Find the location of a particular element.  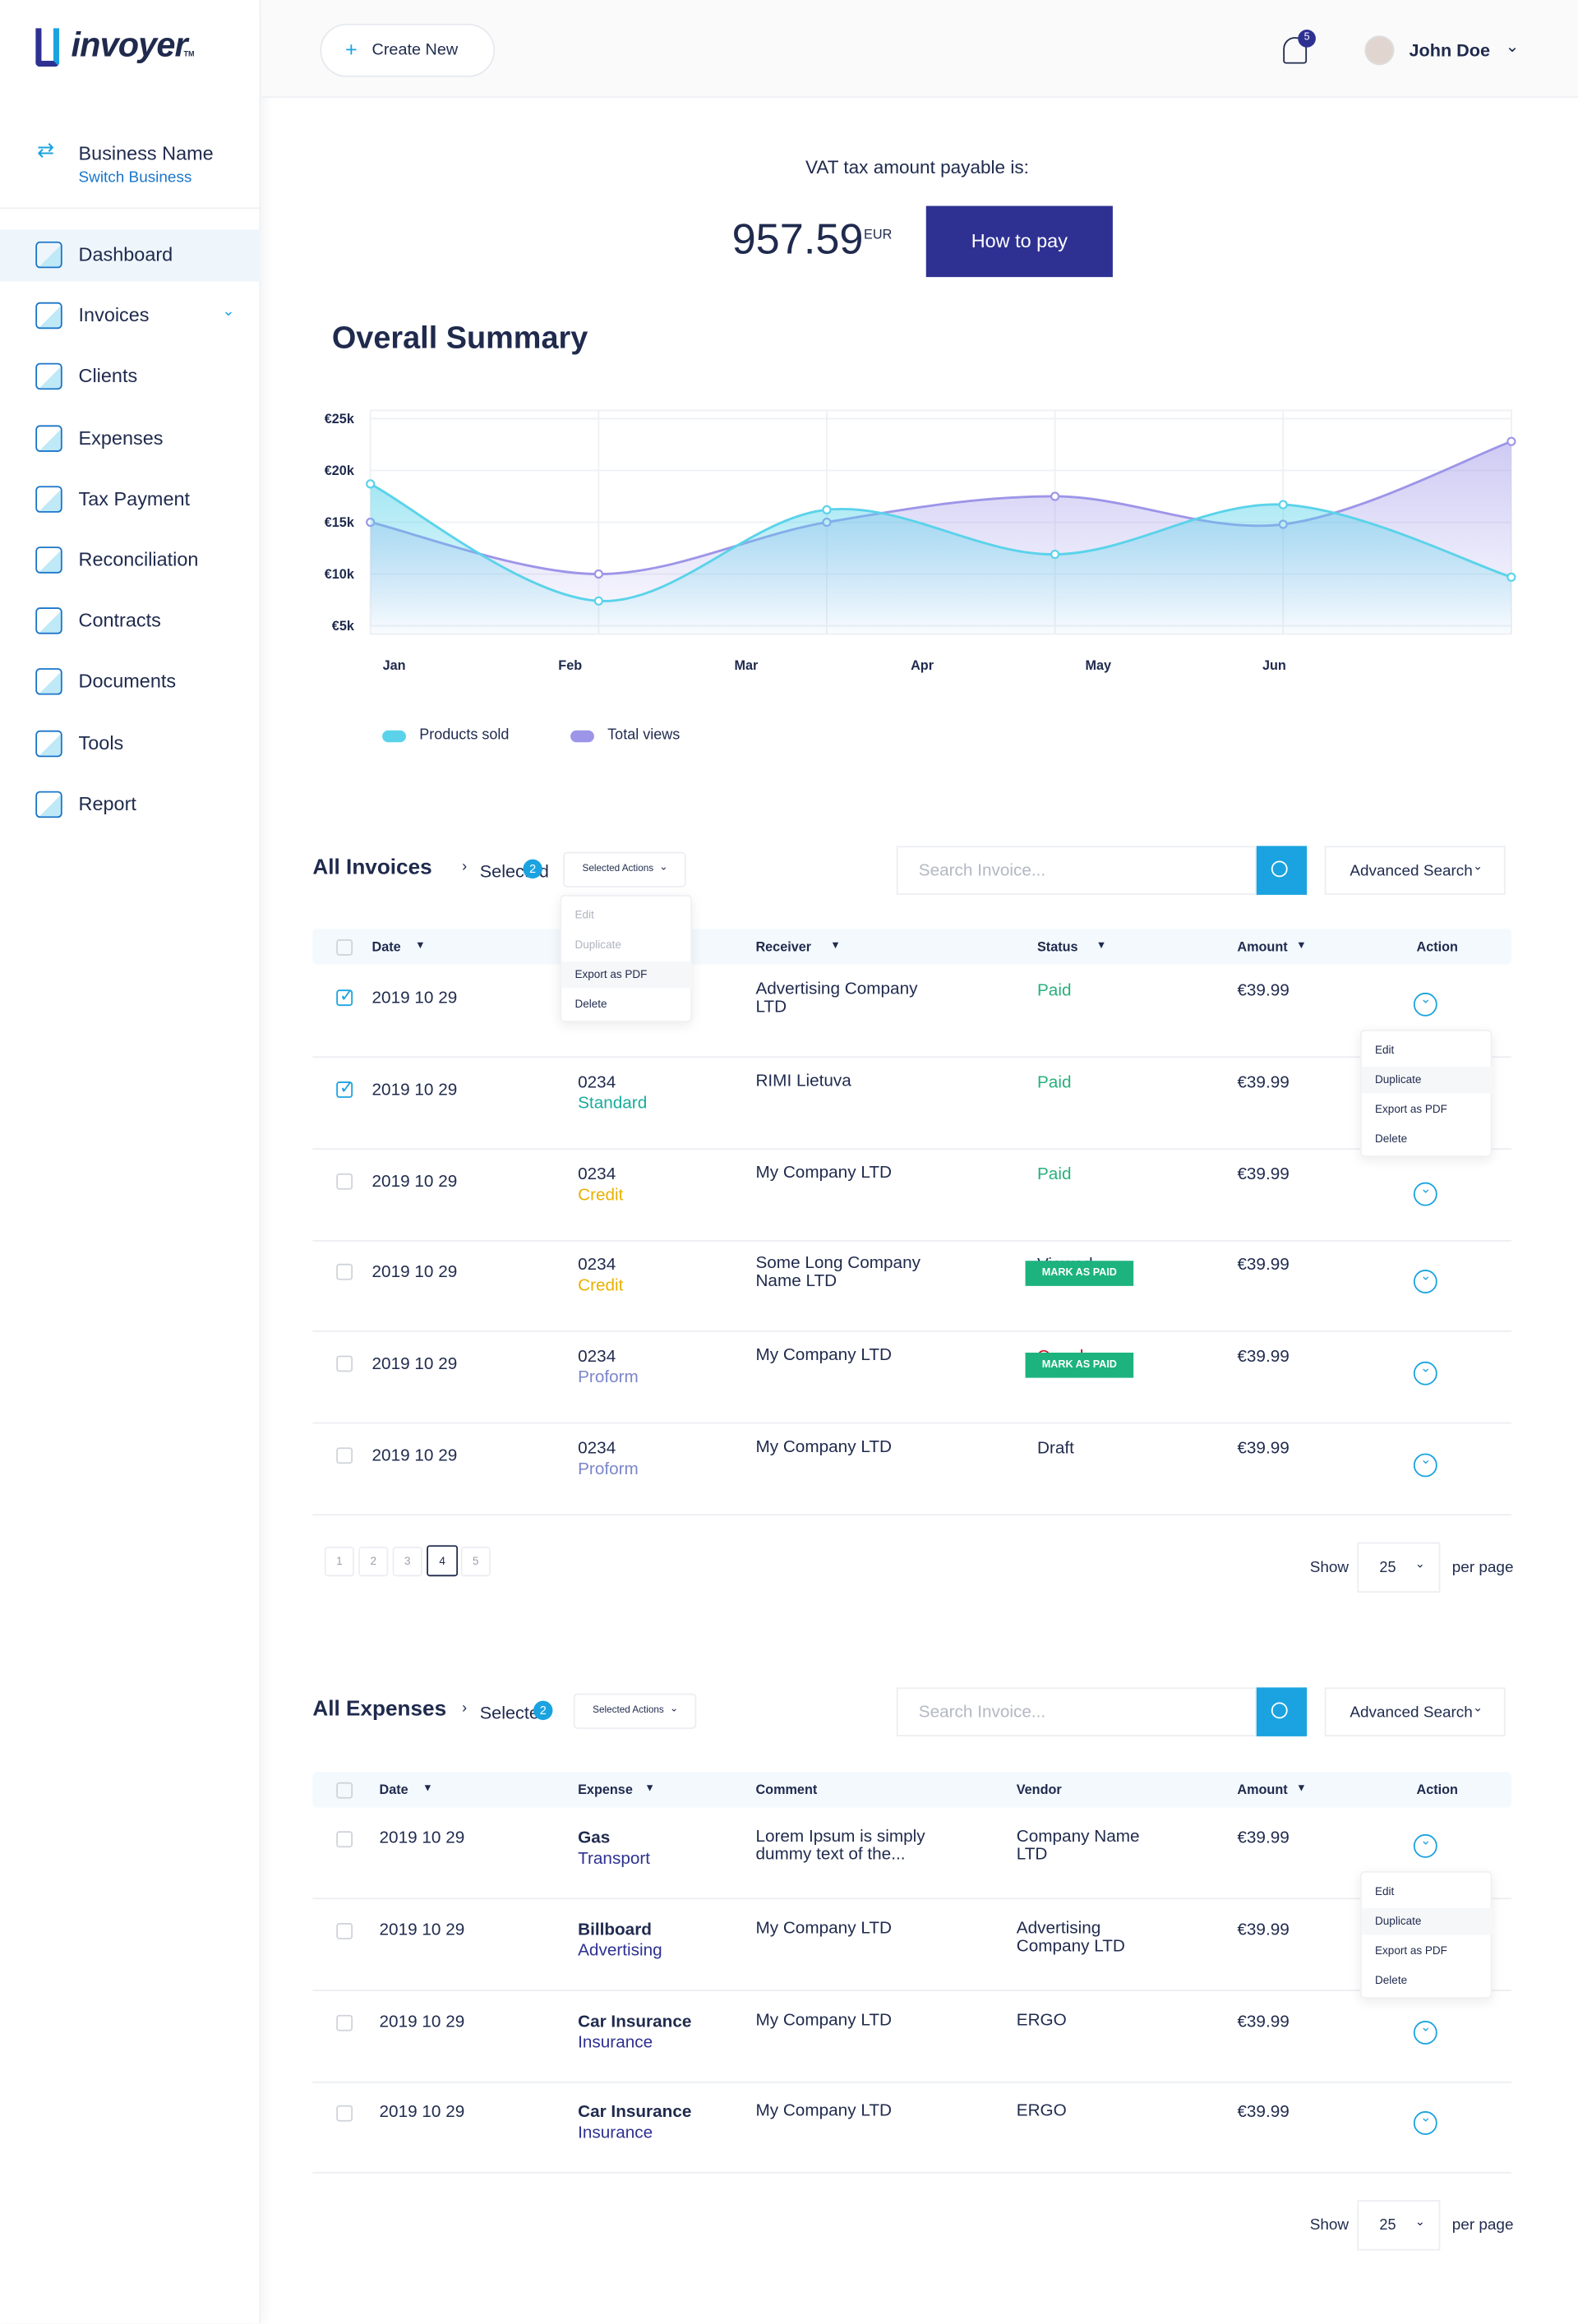

sort-arrow: ▼ is located at coordinates (1301, 946).